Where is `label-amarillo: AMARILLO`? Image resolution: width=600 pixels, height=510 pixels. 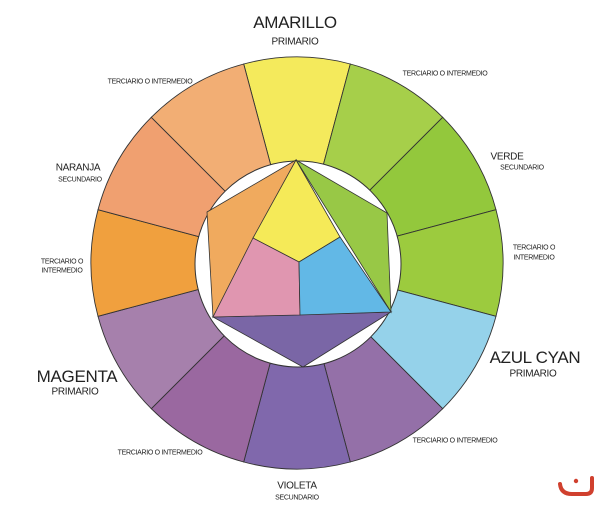
label-amarillo: AMARILLO is located at coordinates (295, 22).